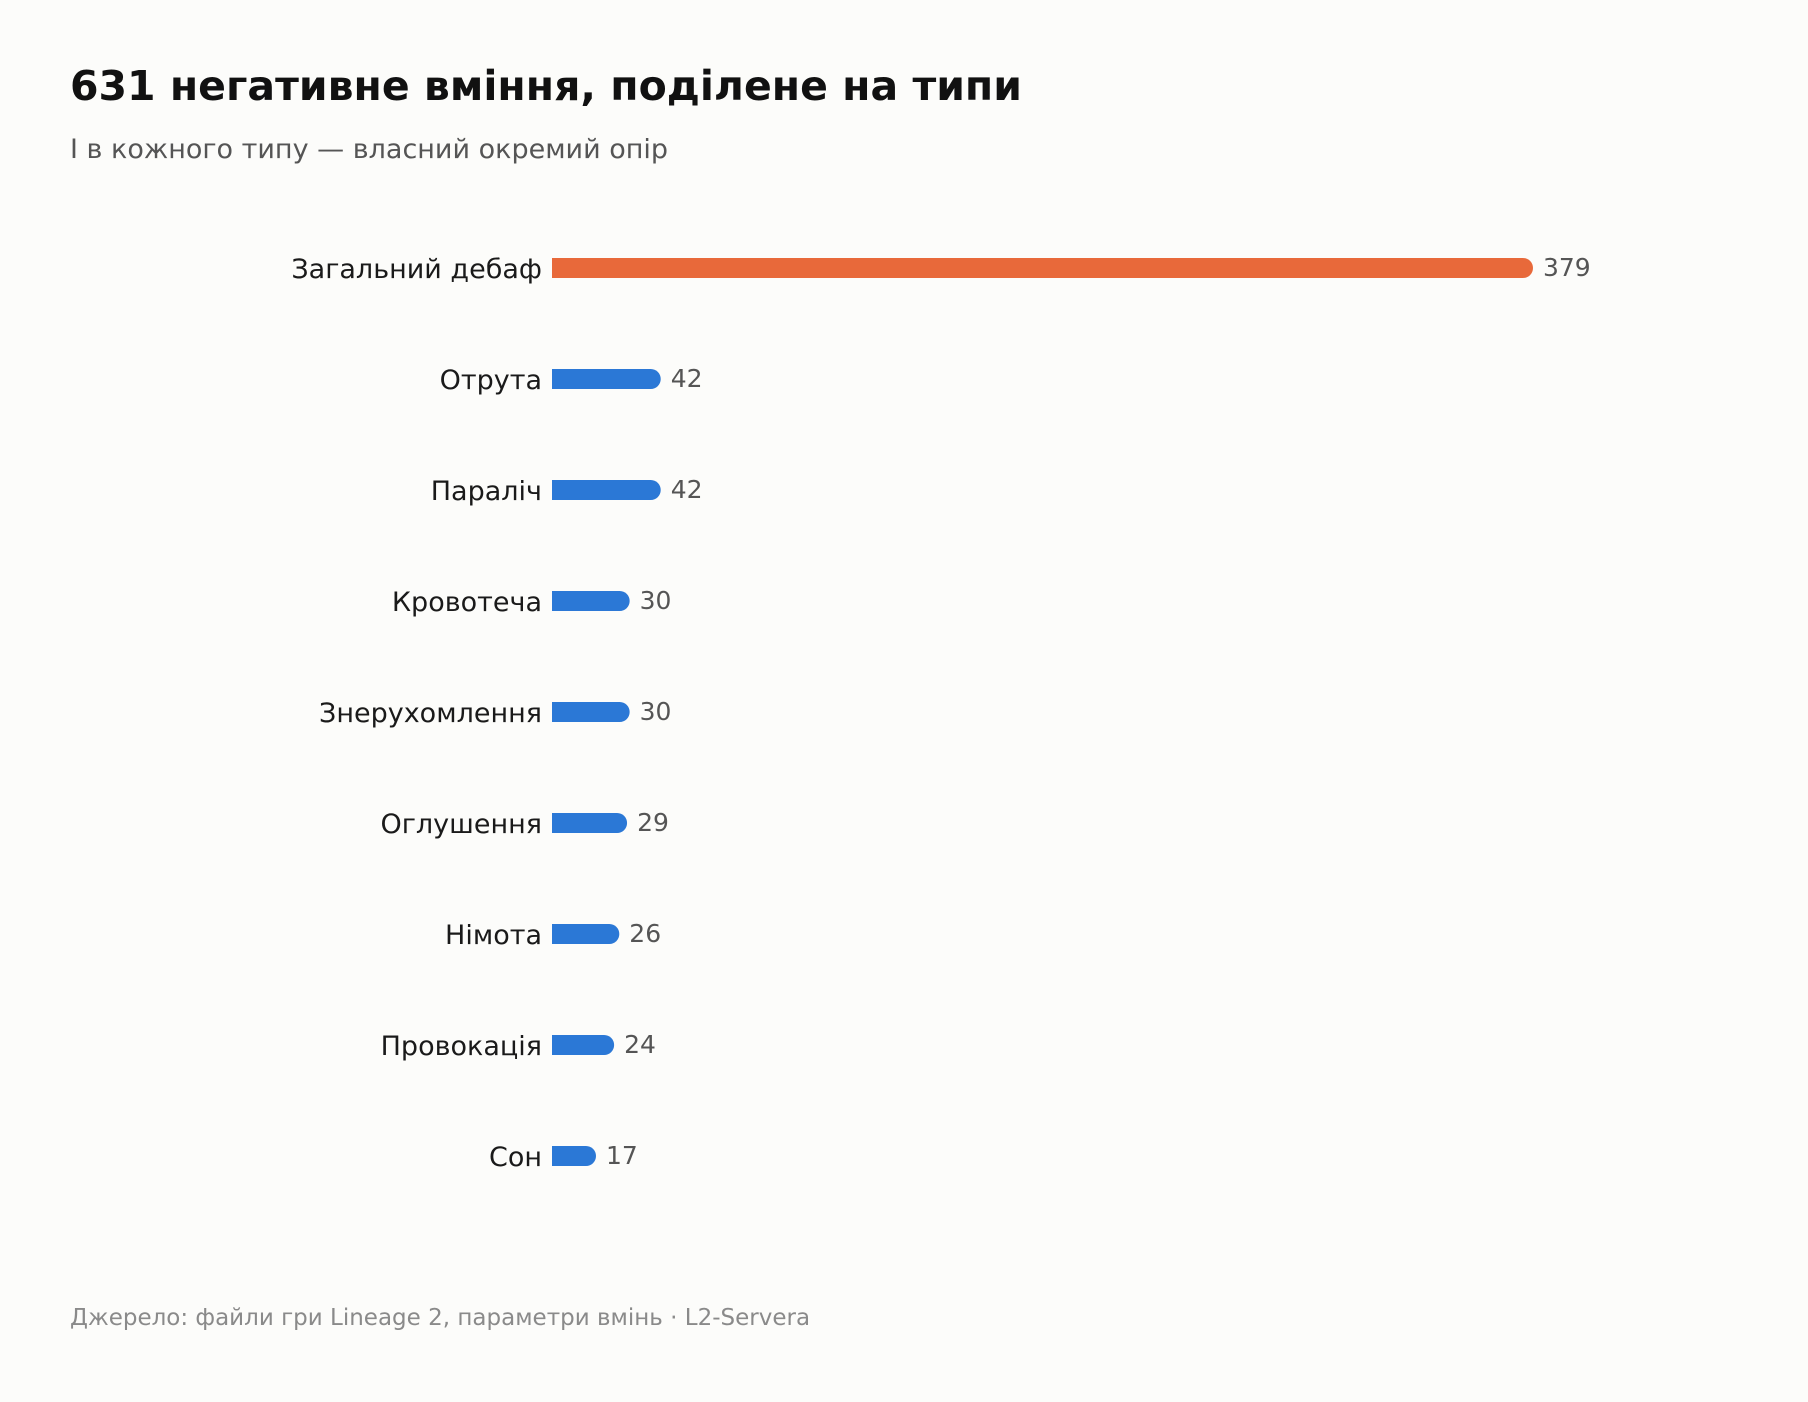 This screenshot has width=1808, height=1402. Describe the element at coordinates (622, 1155) in the screenshot. I see `value-label: 17` at that location.